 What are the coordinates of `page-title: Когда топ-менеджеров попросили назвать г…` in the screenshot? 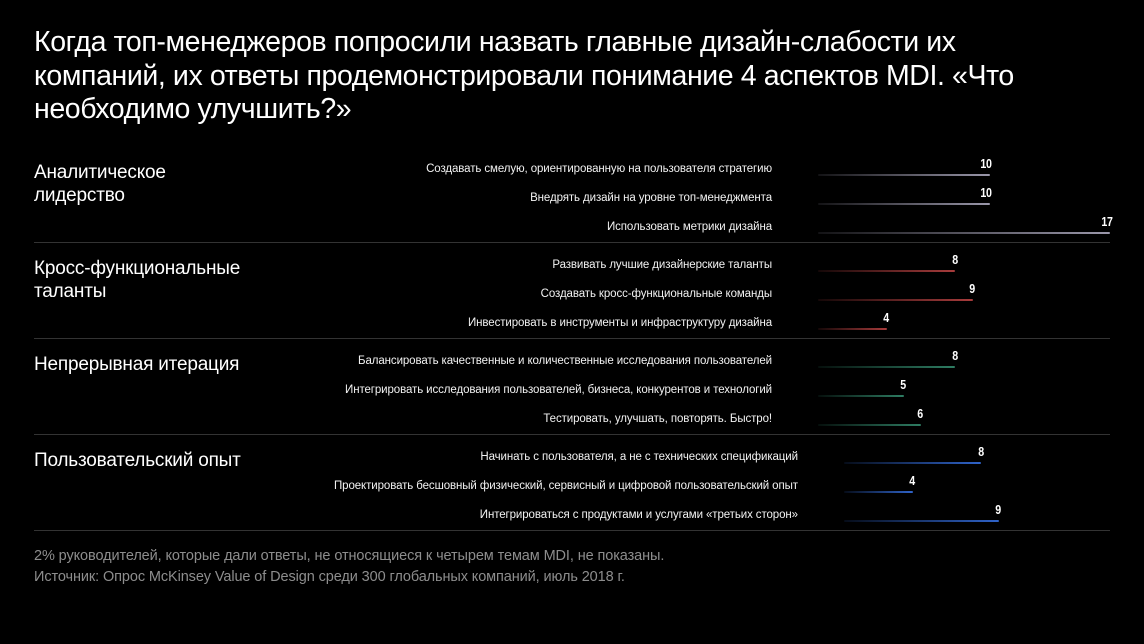 It's located at (524, 76).